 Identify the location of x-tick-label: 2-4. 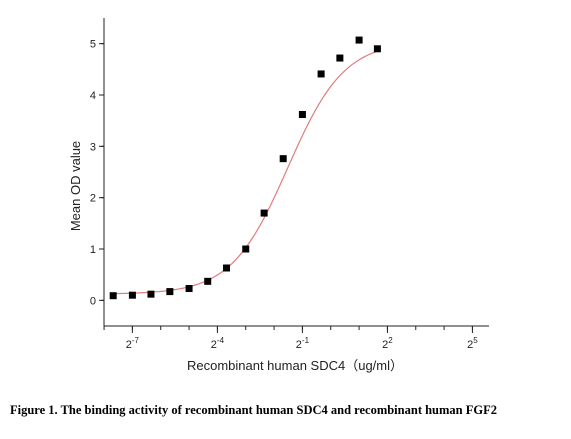
(218, 343).